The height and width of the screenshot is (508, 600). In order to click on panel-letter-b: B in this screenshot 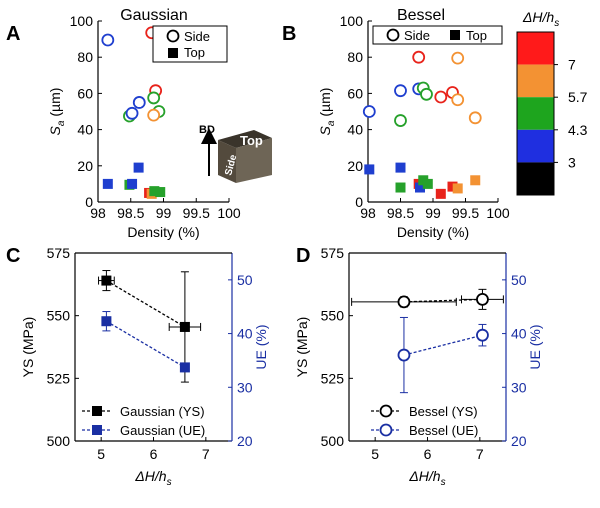, I will do `click(289, 34)`.